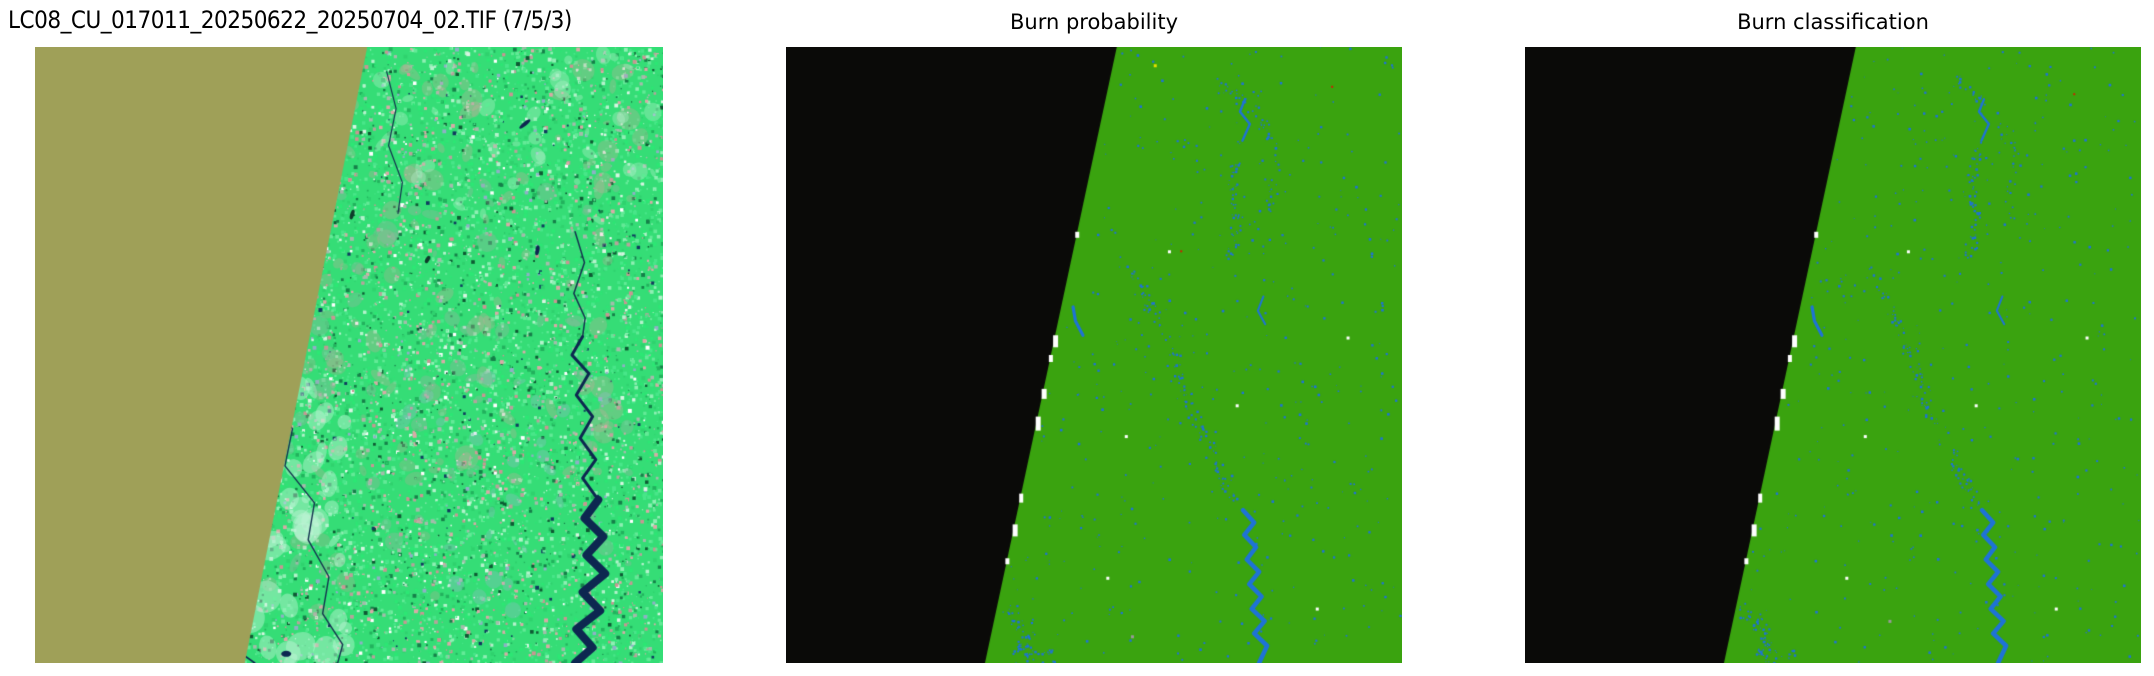  What do you see at coordinates (1833, 22) in the screenshot?
I see `panel-title-burn-classification: Burn classification` at bounding box center [1833, 22].